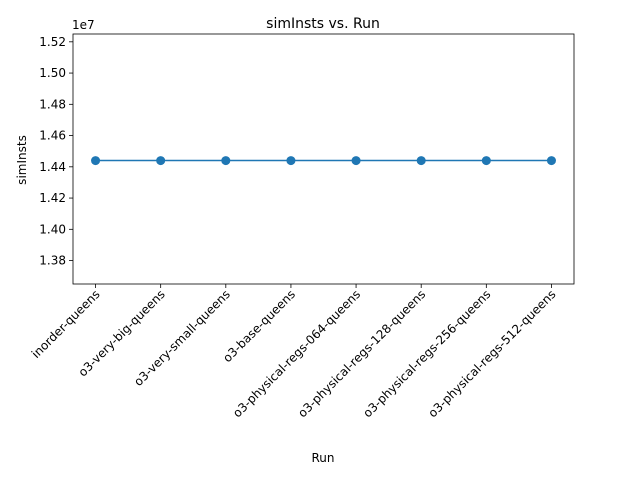 The height and width of the screenshot is (480, 640). Describe the element at coordinates (52, 167) in the screenshot. I see `y-tick-label: 1.44` at that location.